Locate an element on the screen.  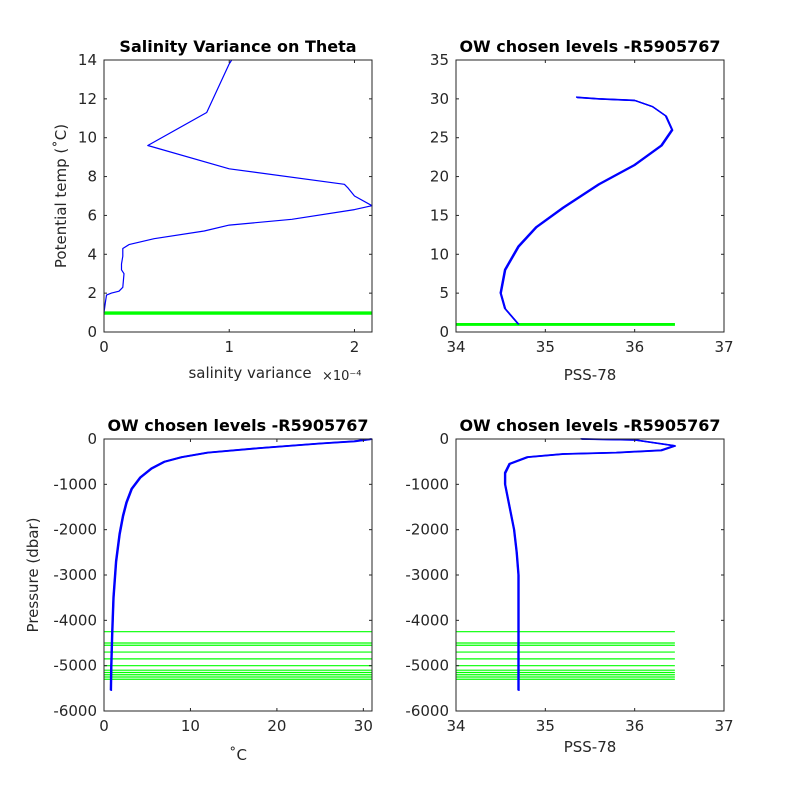
x-axis-label: ˚C is located at coordinates (238, 755).